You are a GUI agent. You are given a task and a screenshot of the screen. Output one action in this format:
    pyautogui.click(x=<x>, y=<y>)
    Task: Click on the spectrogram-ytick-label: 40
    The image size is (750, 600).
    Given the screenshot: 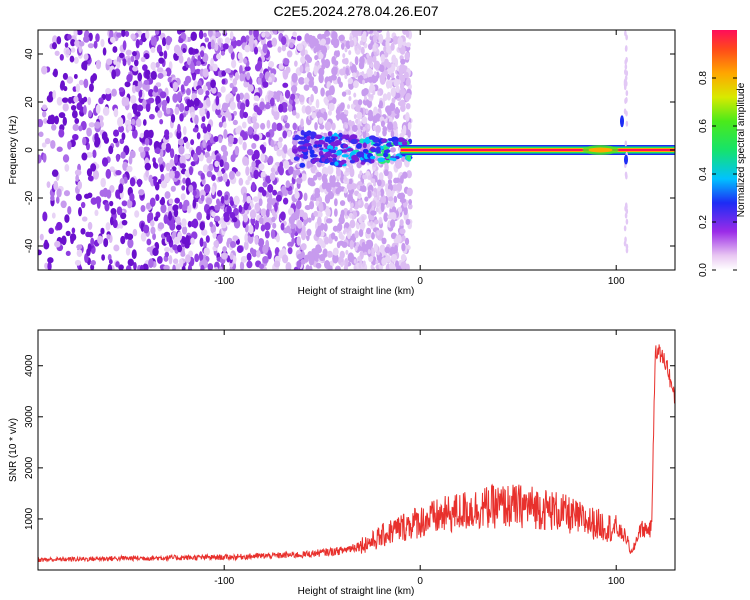 What is the action you would take?
    pyautogui.click(x=29, y=54)
    